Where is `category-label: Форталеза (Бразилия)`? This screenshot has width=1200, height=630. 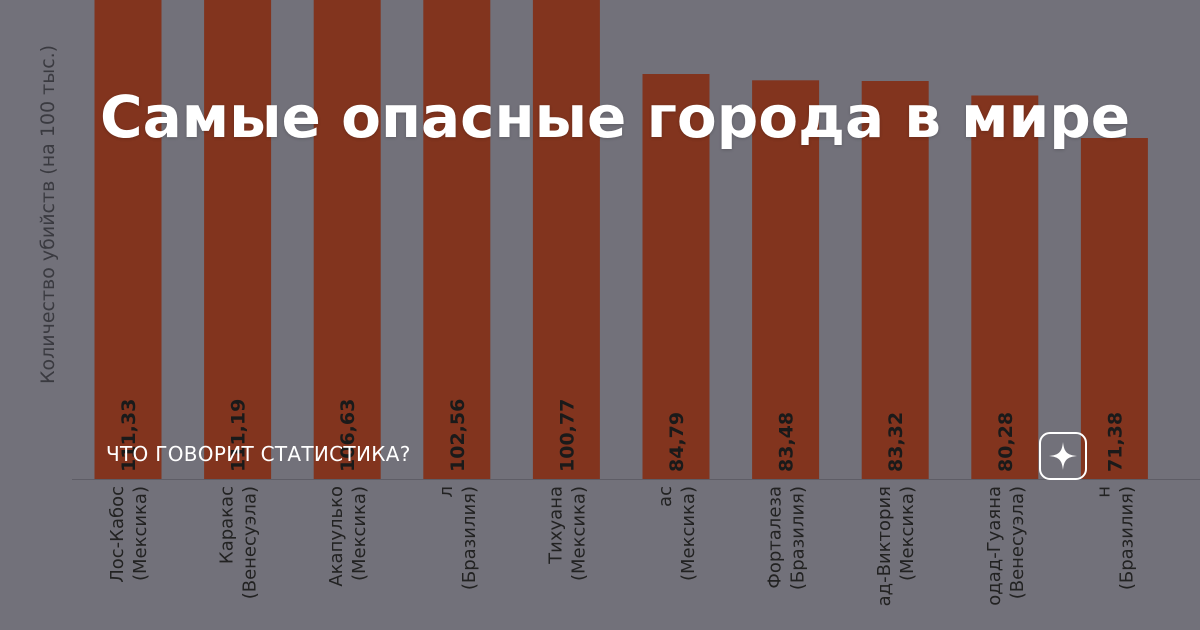 category-label: Форталеза (Бразилия) is located at coordinates (787, 538).